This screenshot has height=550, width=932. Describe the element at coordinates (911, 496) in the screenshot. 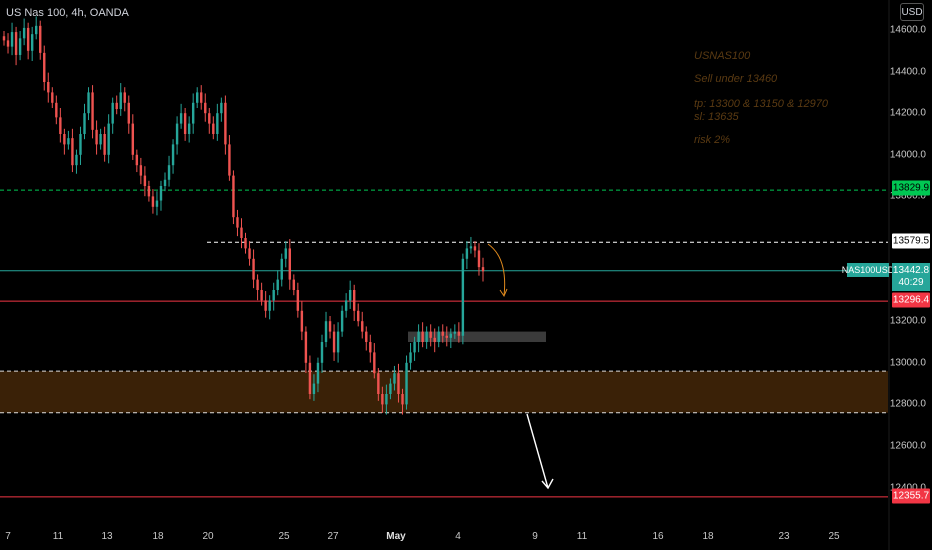

I see `red-level-badge-lower: 12355.7` at that location.